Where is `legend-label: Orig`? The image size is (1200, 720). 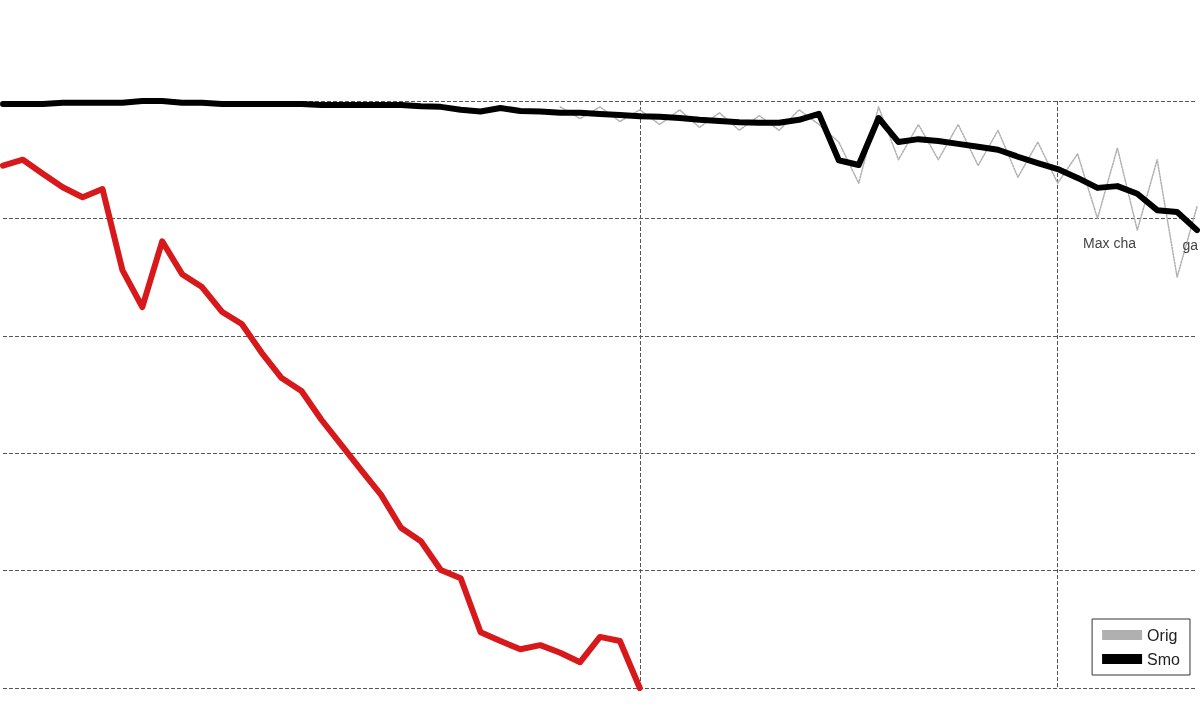
legend-label: Orig is located at coordinates (1162, 635).